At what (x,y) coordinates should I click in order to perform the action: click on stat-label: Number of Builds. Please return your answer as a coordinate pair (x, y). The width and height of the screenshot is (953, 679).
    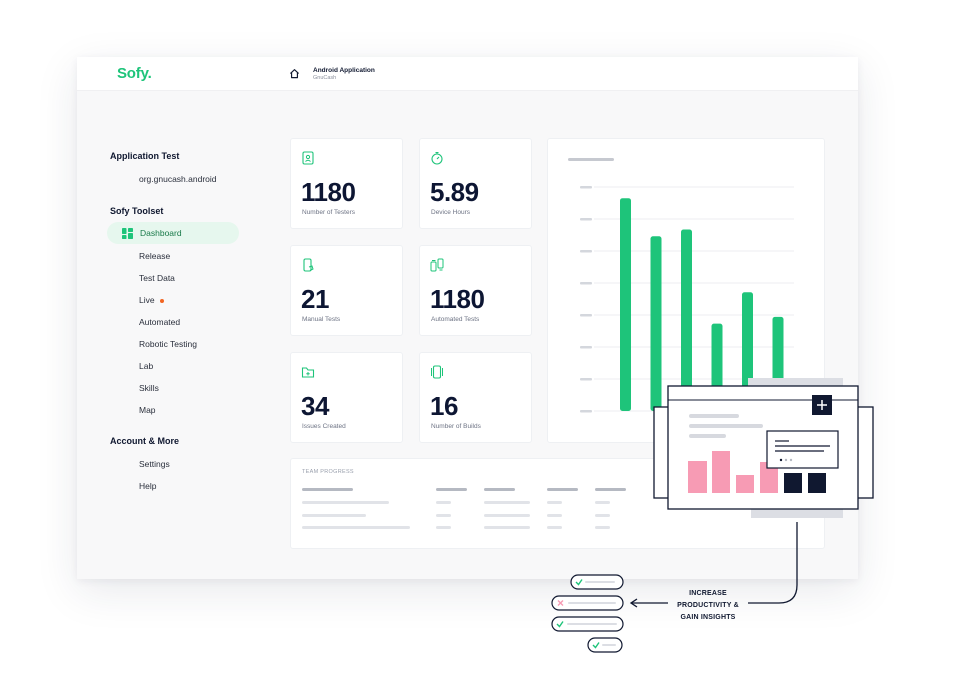
    Looking at the image, I should click on (456, 426).